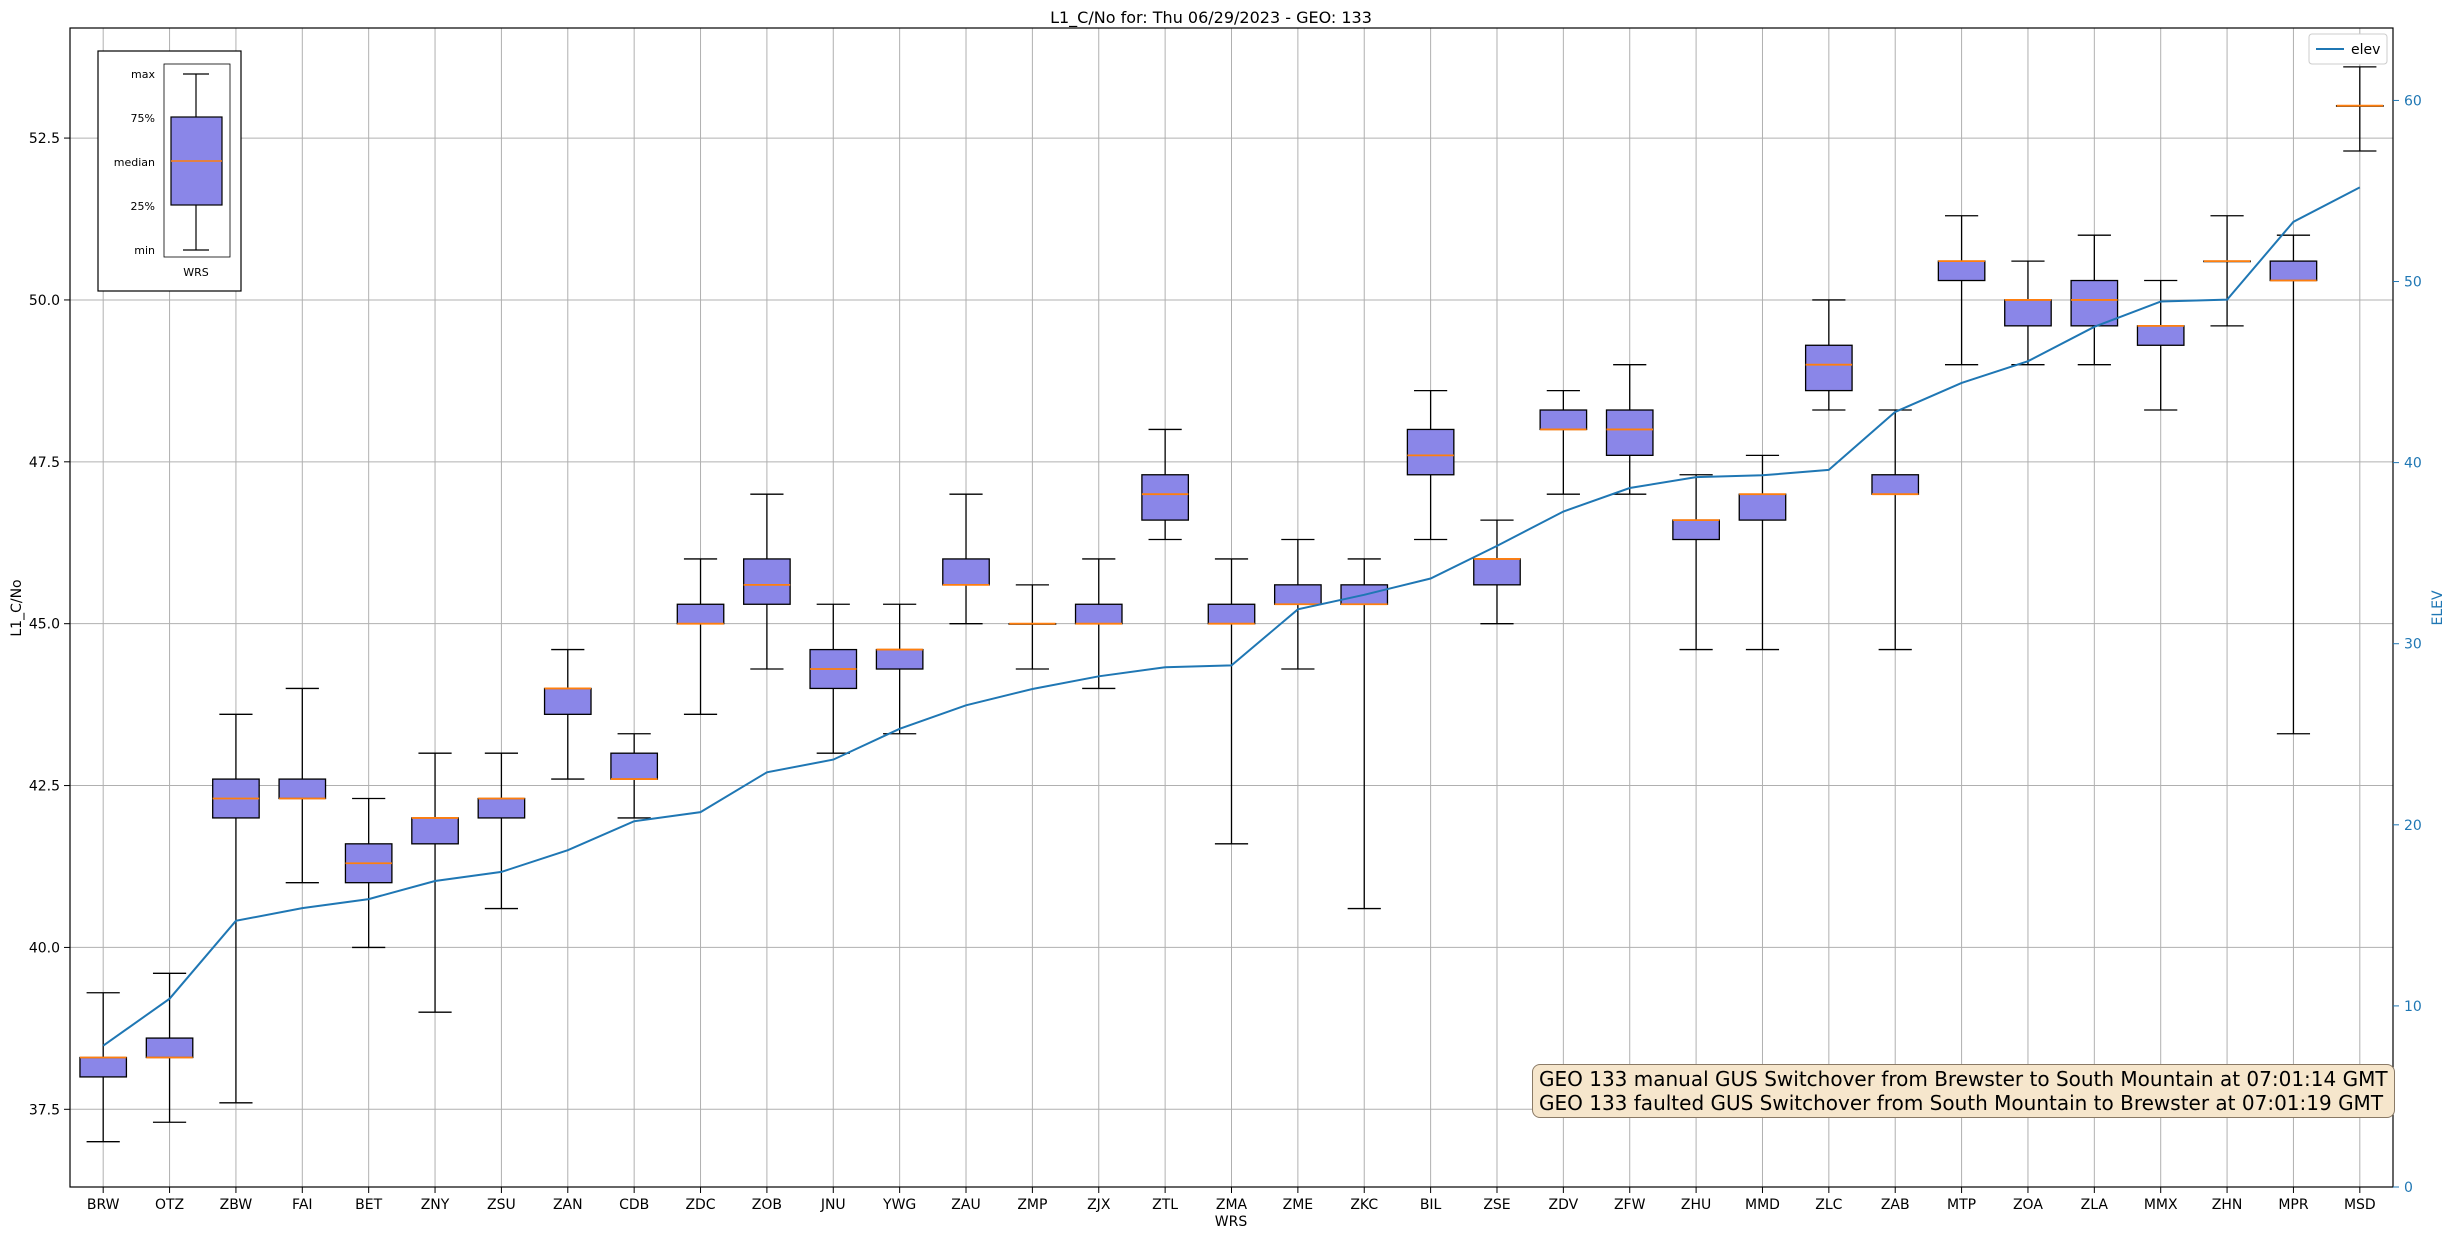  I want to click on box-mtp, so click(1961, 271).